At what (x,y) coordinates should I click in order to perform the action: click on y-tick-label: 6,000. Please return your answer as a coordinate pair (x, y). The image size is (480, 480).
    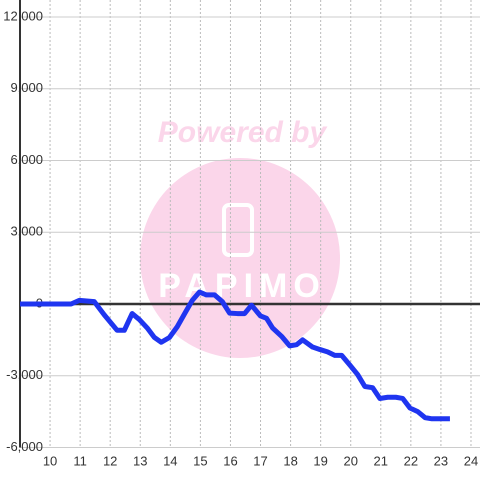
    Looking at the image, I should click on (26, 159).